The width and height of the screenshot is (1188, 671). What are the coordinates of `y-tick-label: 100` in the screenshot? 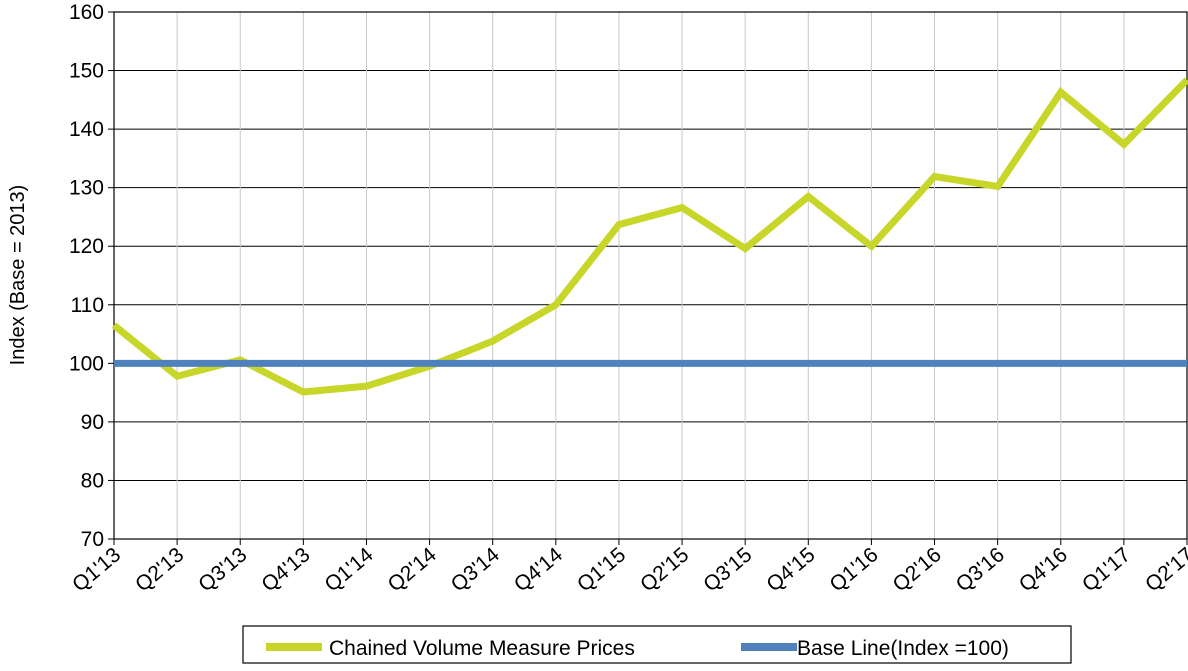 It's located at (86, 363).